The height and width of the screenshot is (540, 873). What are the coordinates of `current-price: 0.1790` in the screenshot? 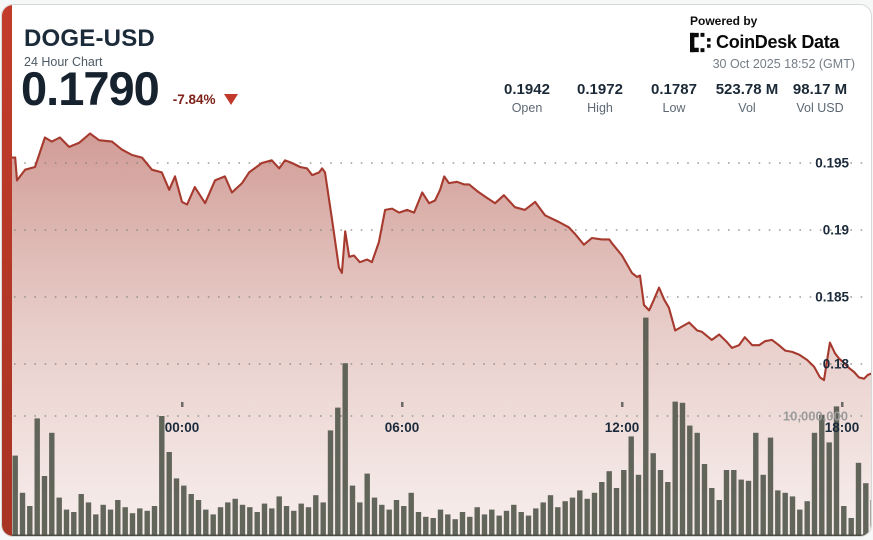 It's located at (90, 88).